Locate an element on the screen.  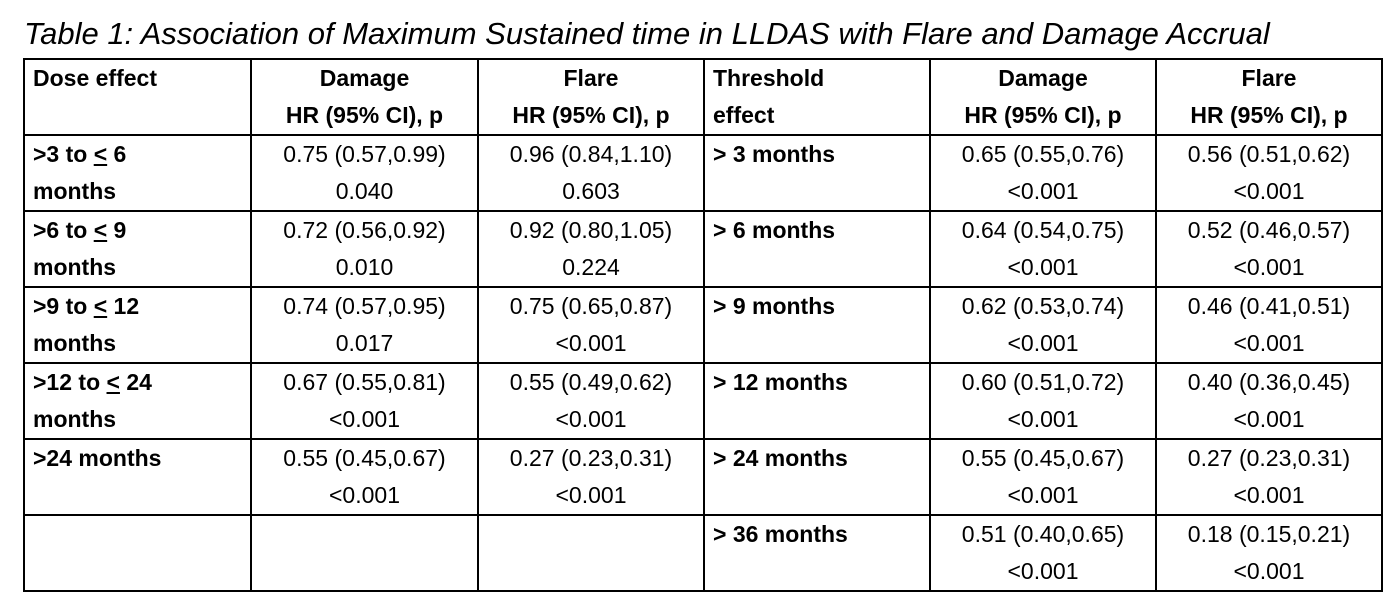
threshold-effect-cell: > 36 months is located at coordinates (817, 553).